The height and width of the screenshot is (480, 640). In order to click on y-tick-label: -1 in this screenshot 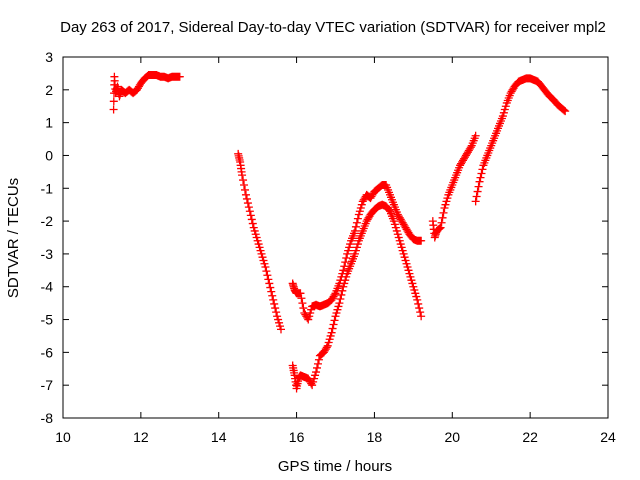, I will do `click(47, 188)`.